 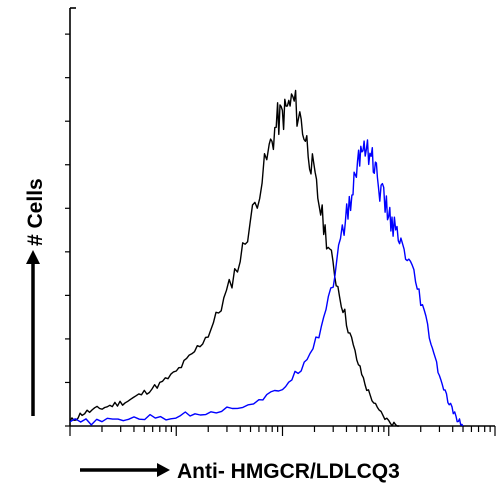 I want to click on x-axis-label-group: Anti- HMGCR/LDLCQ3, so click(x=240, y=471).